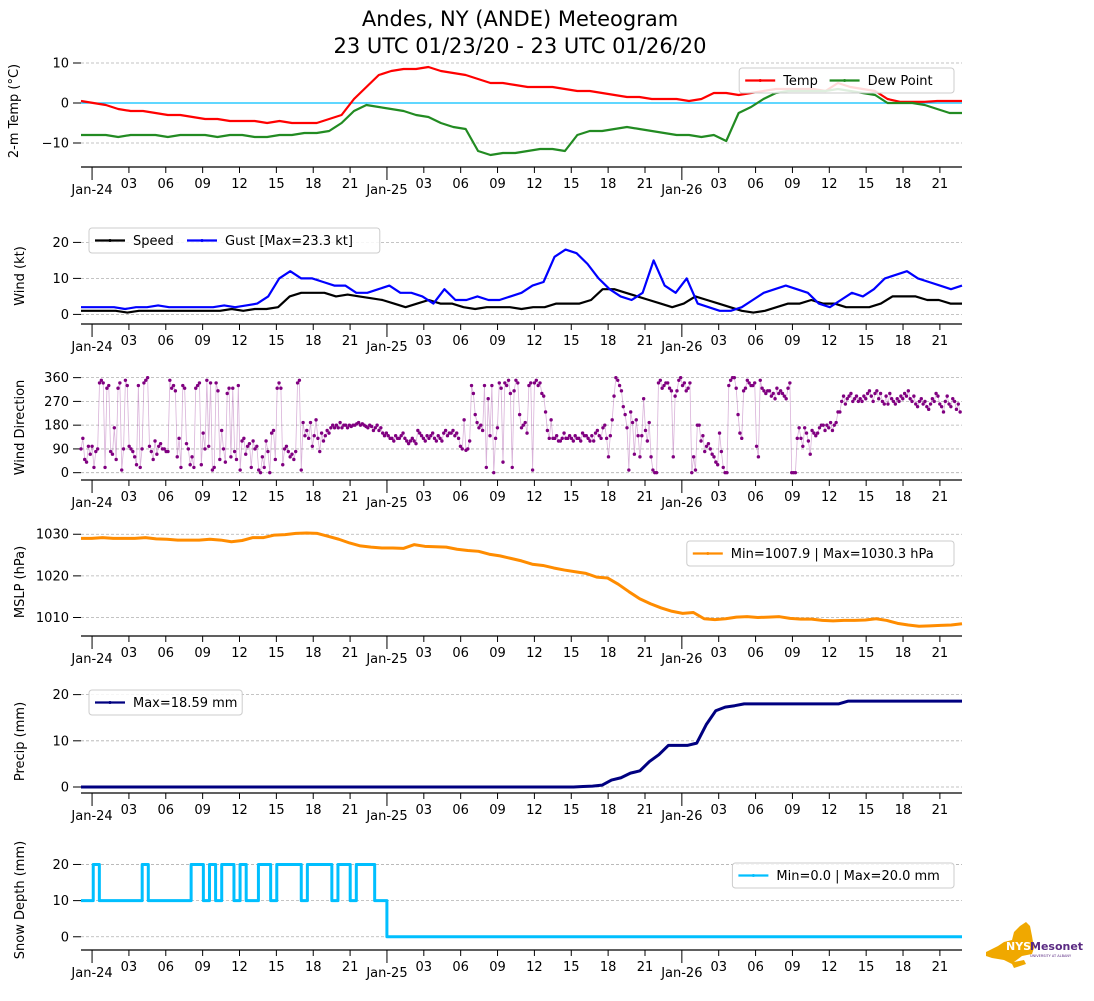 The image size is (1094, 1001). What do you see at coordinates (91, 659) in the screenshot?
I see `x-tick-label: Jan-24` at bounding box center [91, 659].